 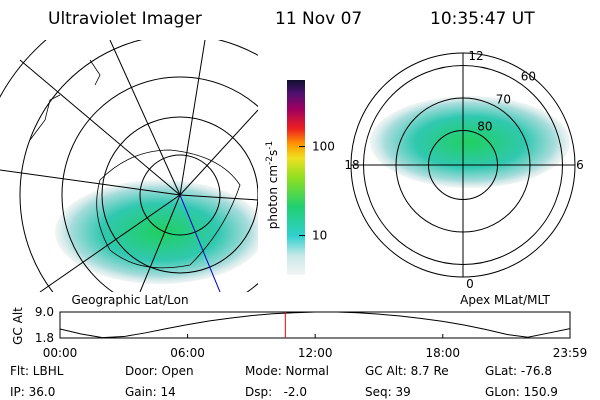 What do you see at coordinates (159, 371) in the screenshot?
I see `info-field: Door: Open` at bounding box center [159, 371].